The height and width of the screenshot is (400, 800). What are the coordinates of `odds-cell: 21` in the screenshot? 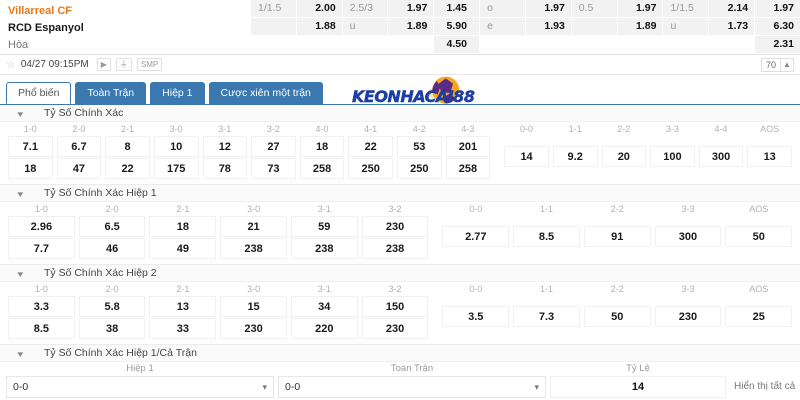 It's located at (253, 226).